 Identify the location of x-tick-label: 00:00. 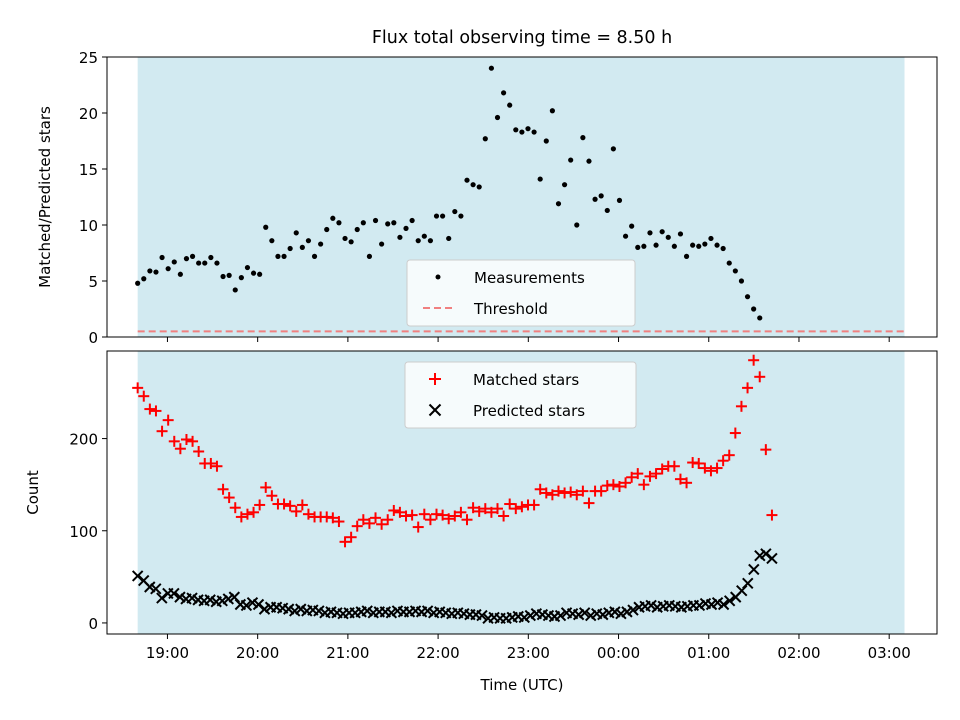
(618, 653).